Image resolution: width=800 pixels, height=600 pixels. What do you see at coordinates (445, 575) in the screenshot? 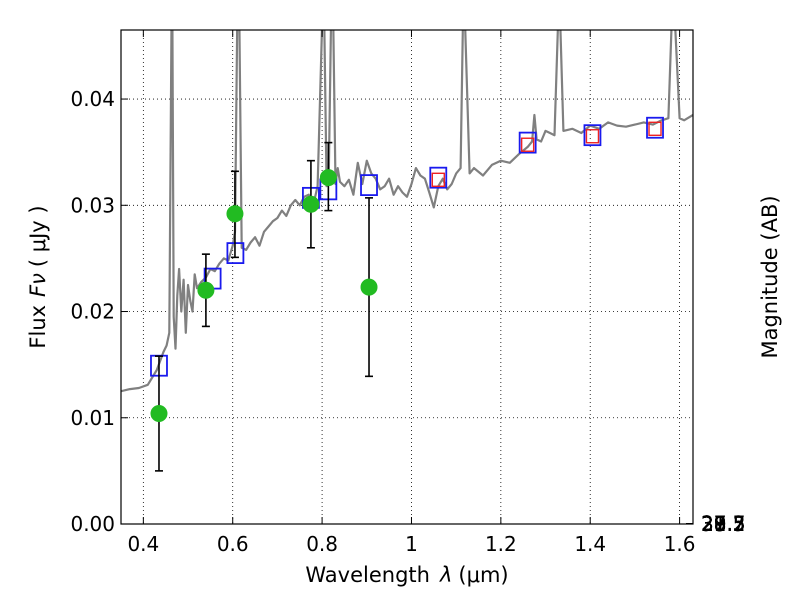
I see `x-axis-label-symbol: λ` at bounding box center [445, 575].